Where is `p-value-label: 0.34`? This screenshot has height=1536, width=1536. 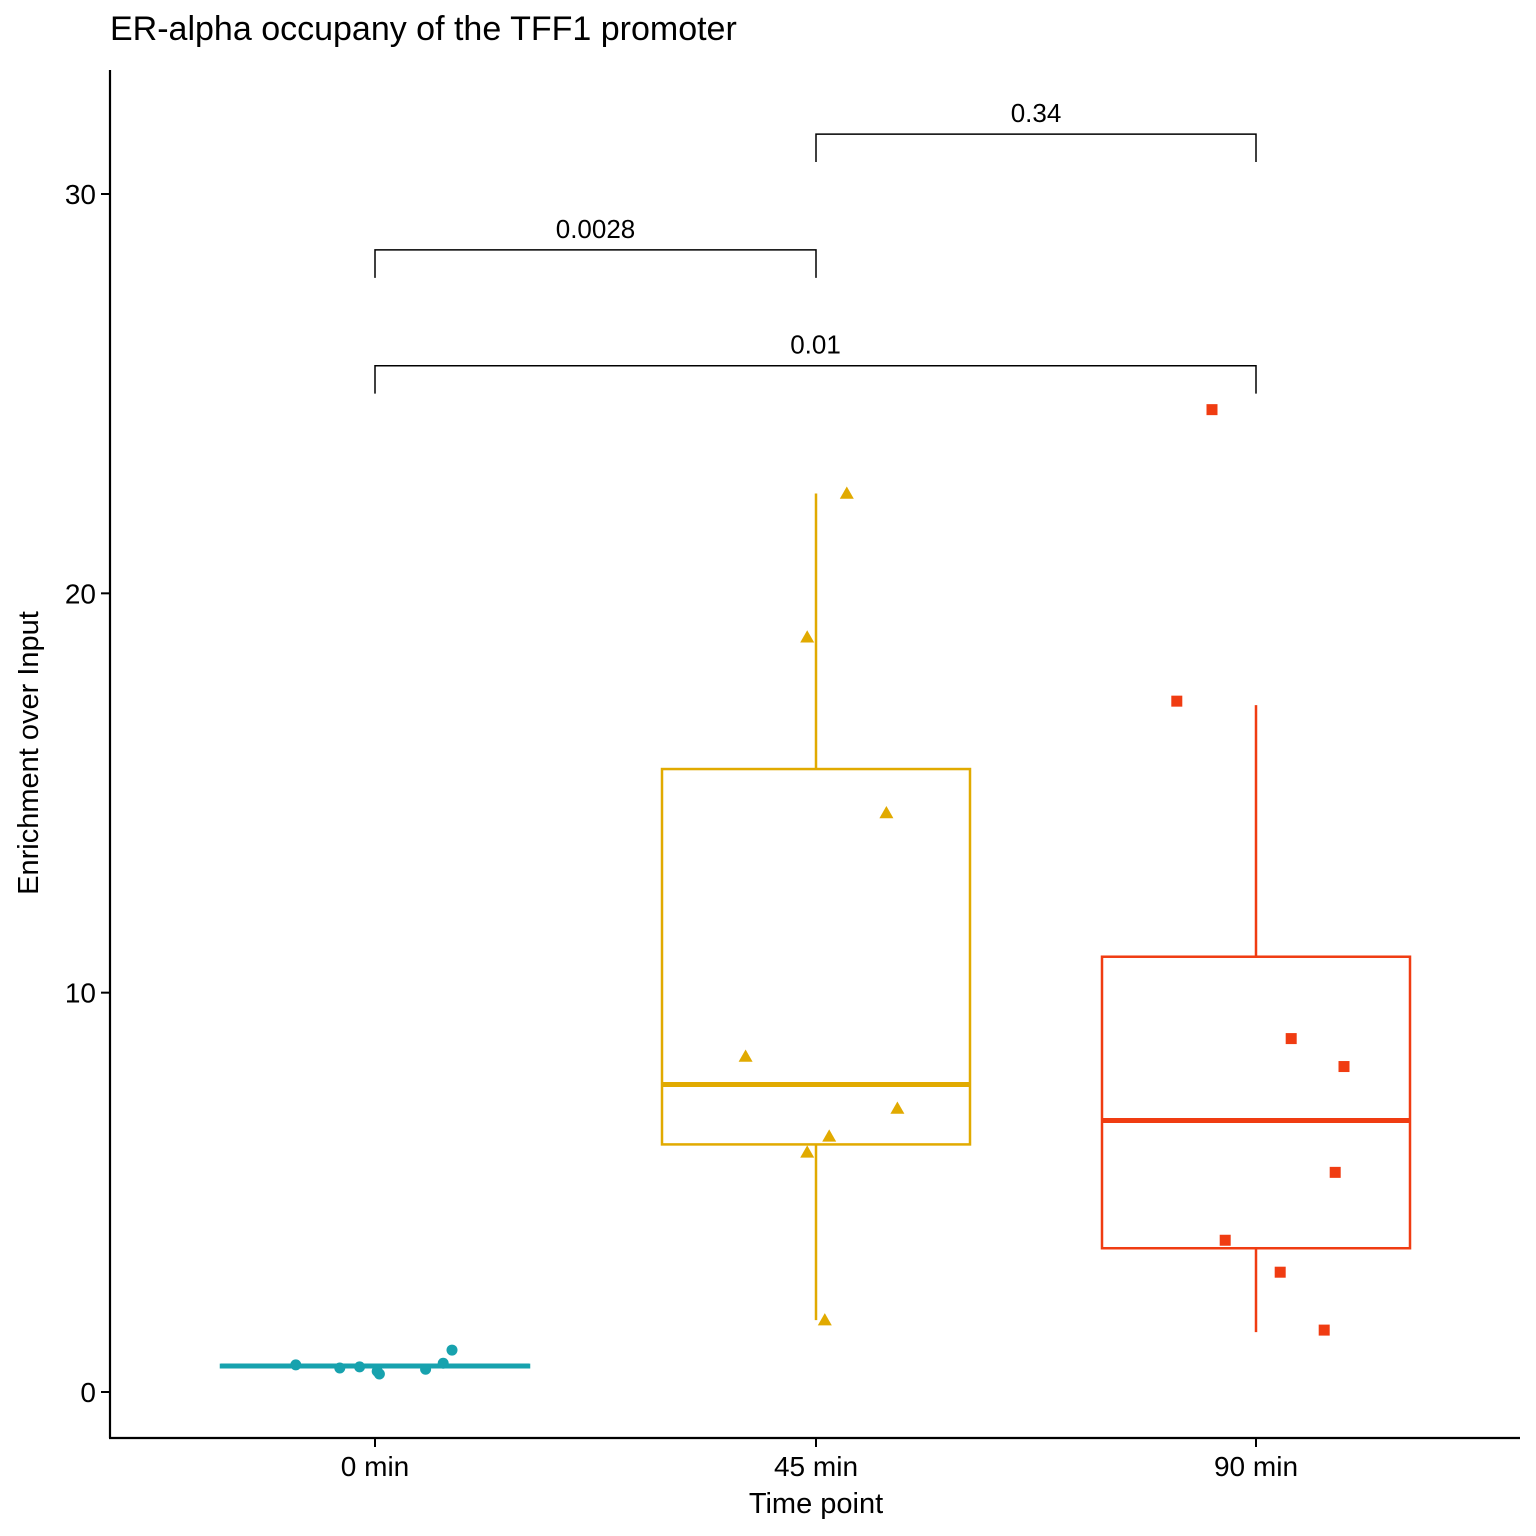 p-value-label: 0.34 is located at coordinates (1036, 113).